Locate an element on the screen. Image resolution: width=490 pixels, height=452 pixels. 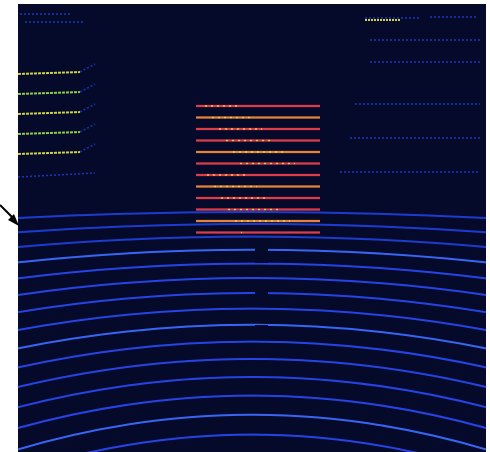
arrow-head-icon is located at coordinates (13, 220).